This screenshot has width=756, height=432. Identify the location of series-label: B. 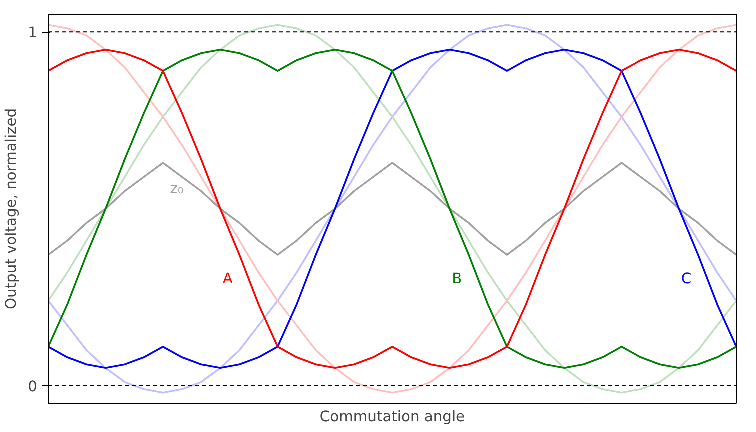
(457, 279).